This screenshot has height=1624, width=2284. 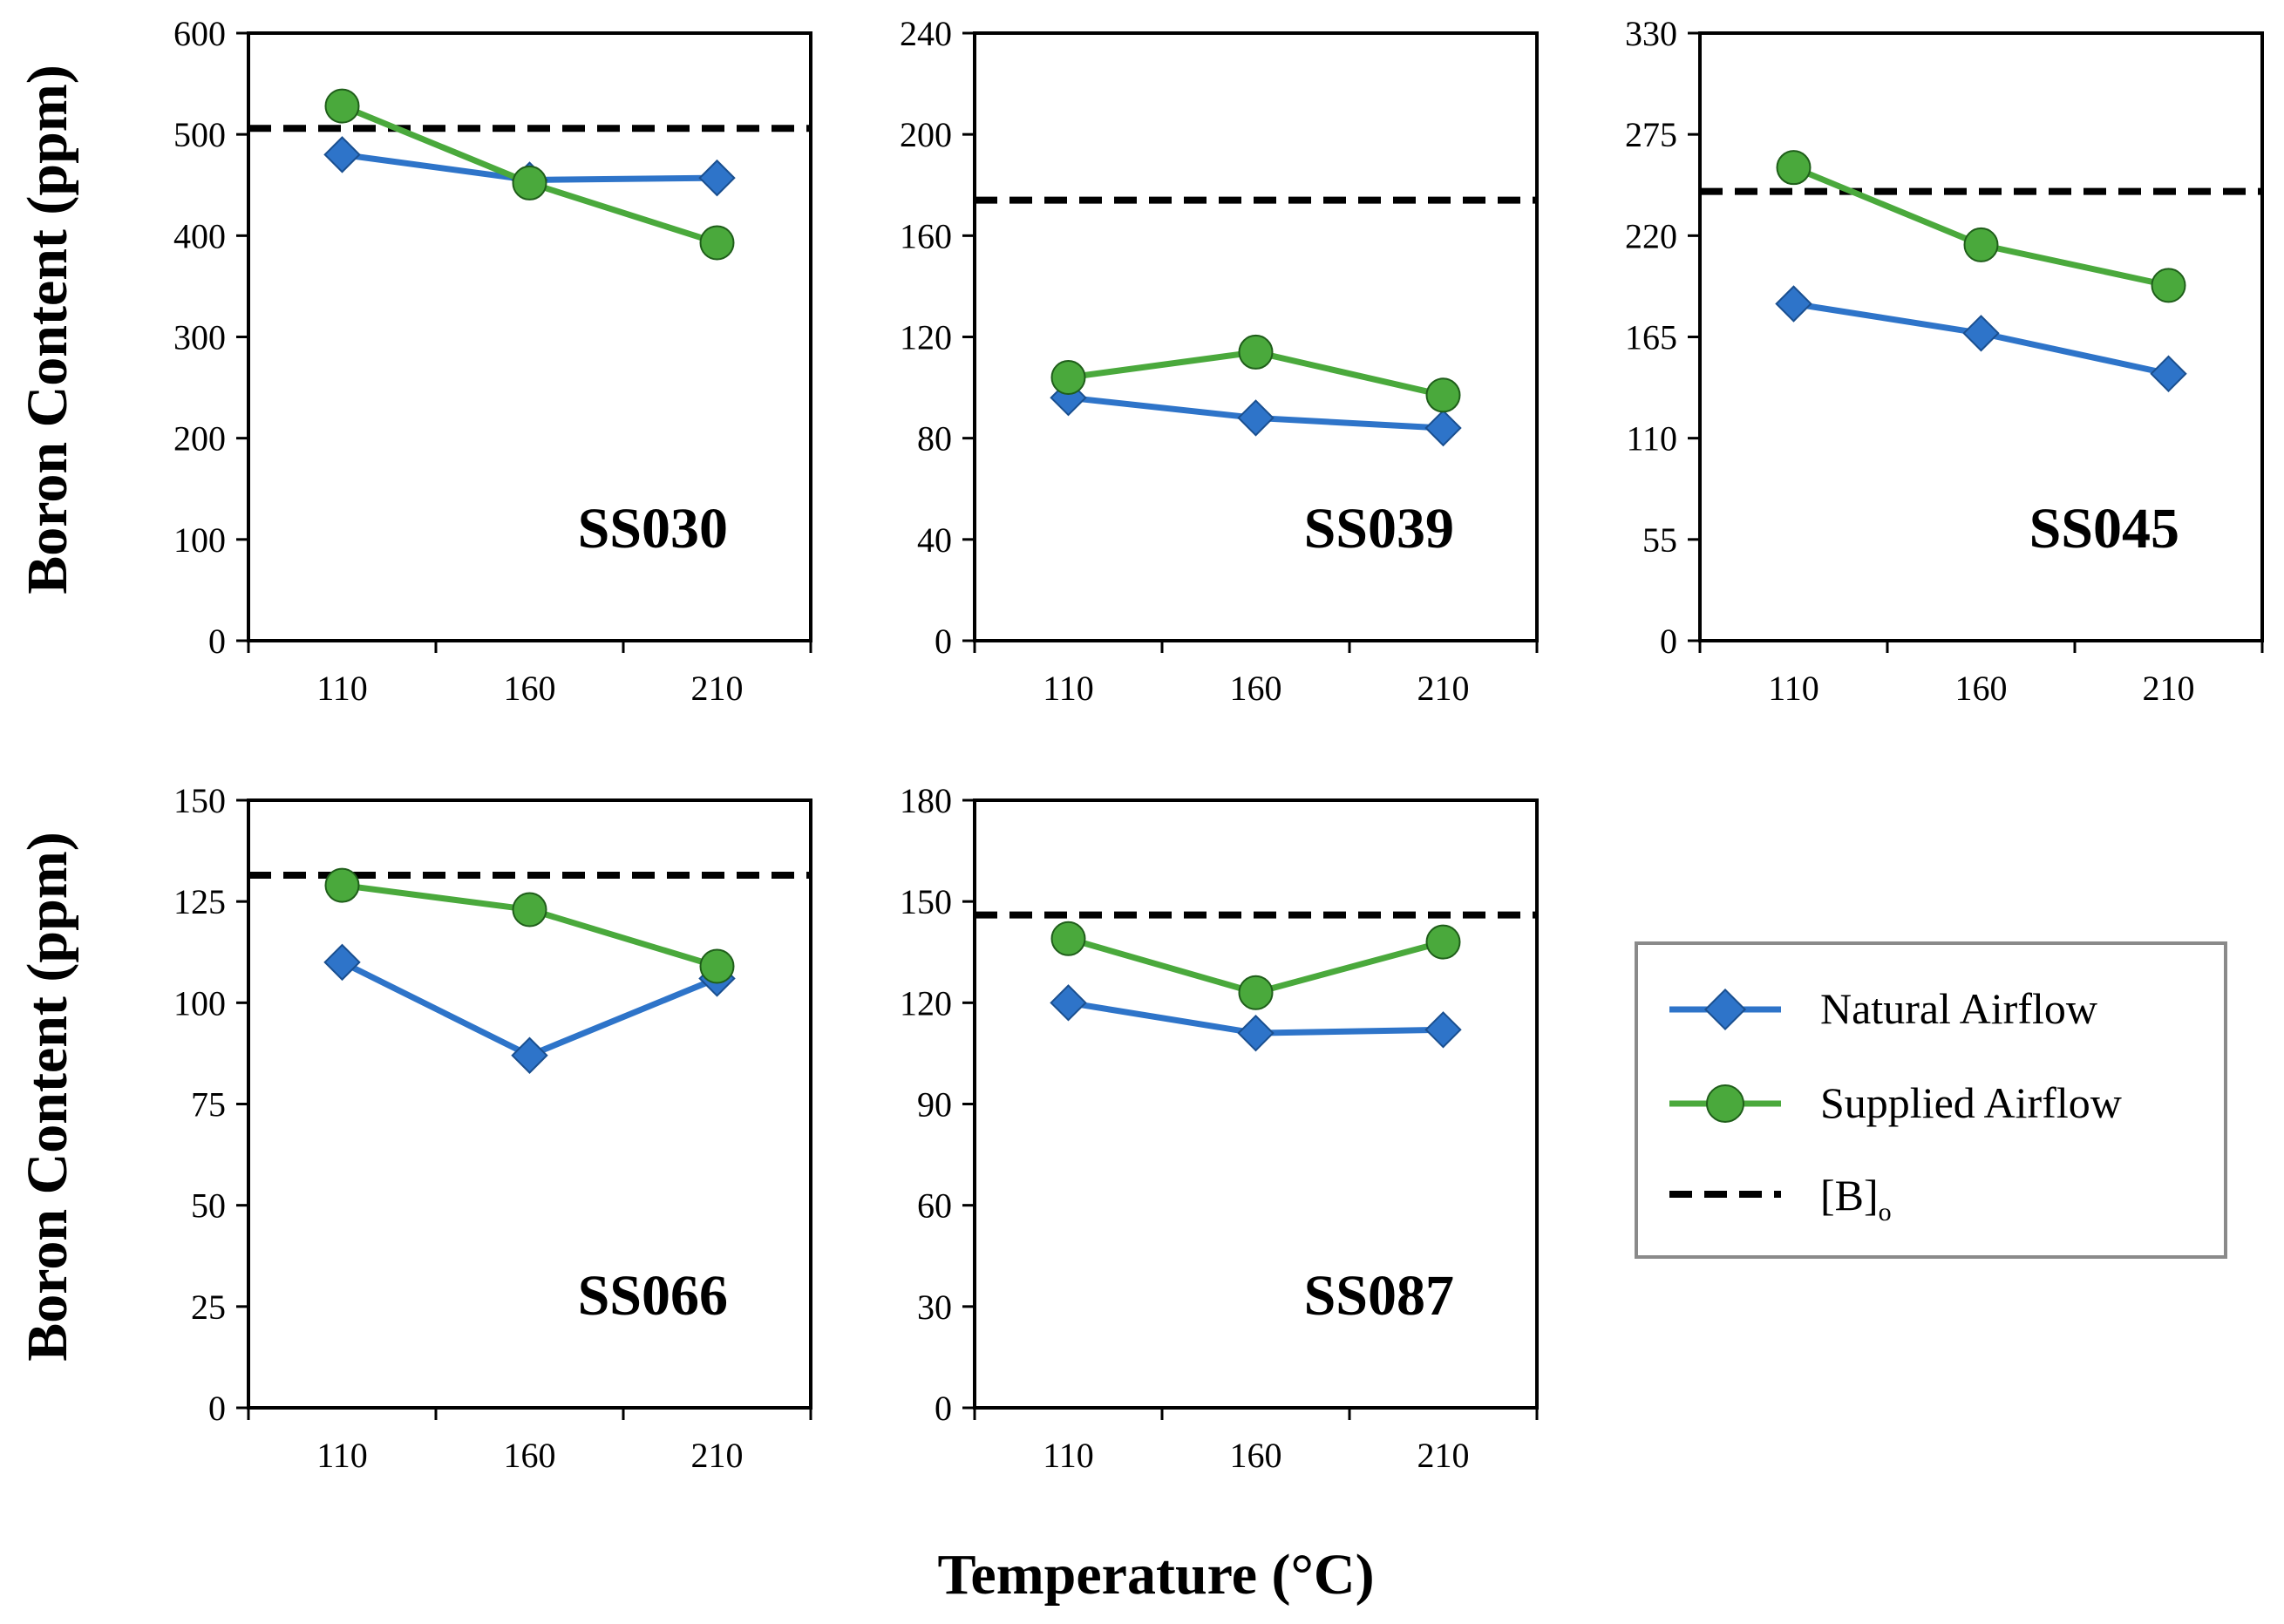 I want to click on y-tick-label: 165, so click(x=1651, y=337).